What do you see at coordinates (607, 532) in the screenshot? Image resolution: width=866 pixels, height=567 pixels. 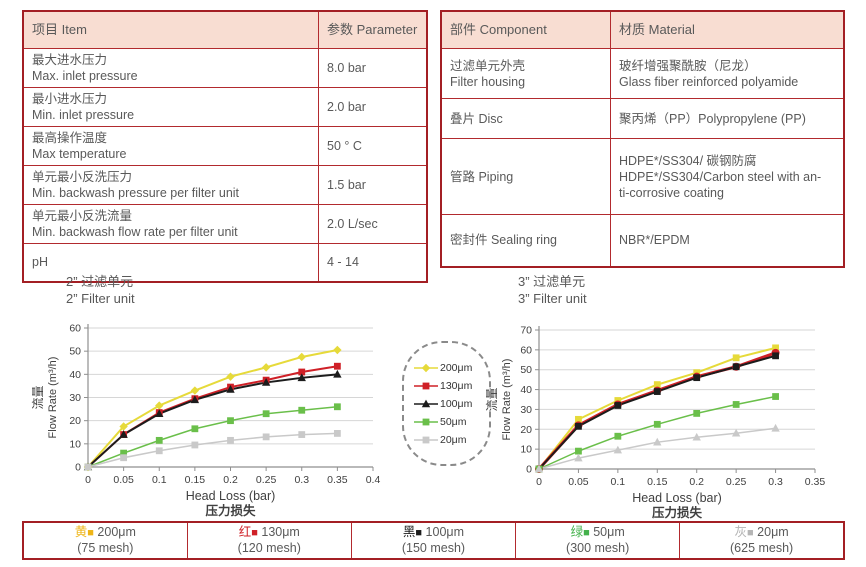 I see `micron-size: 50μm` at bounding box center [607, 532].